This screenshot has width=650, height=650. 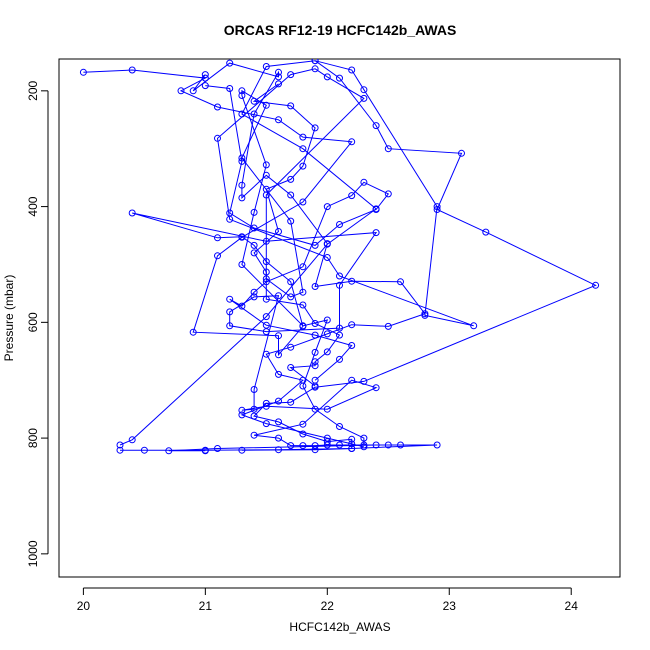 I want to click on x-tick-label: 22, so click(x=328, y=606).